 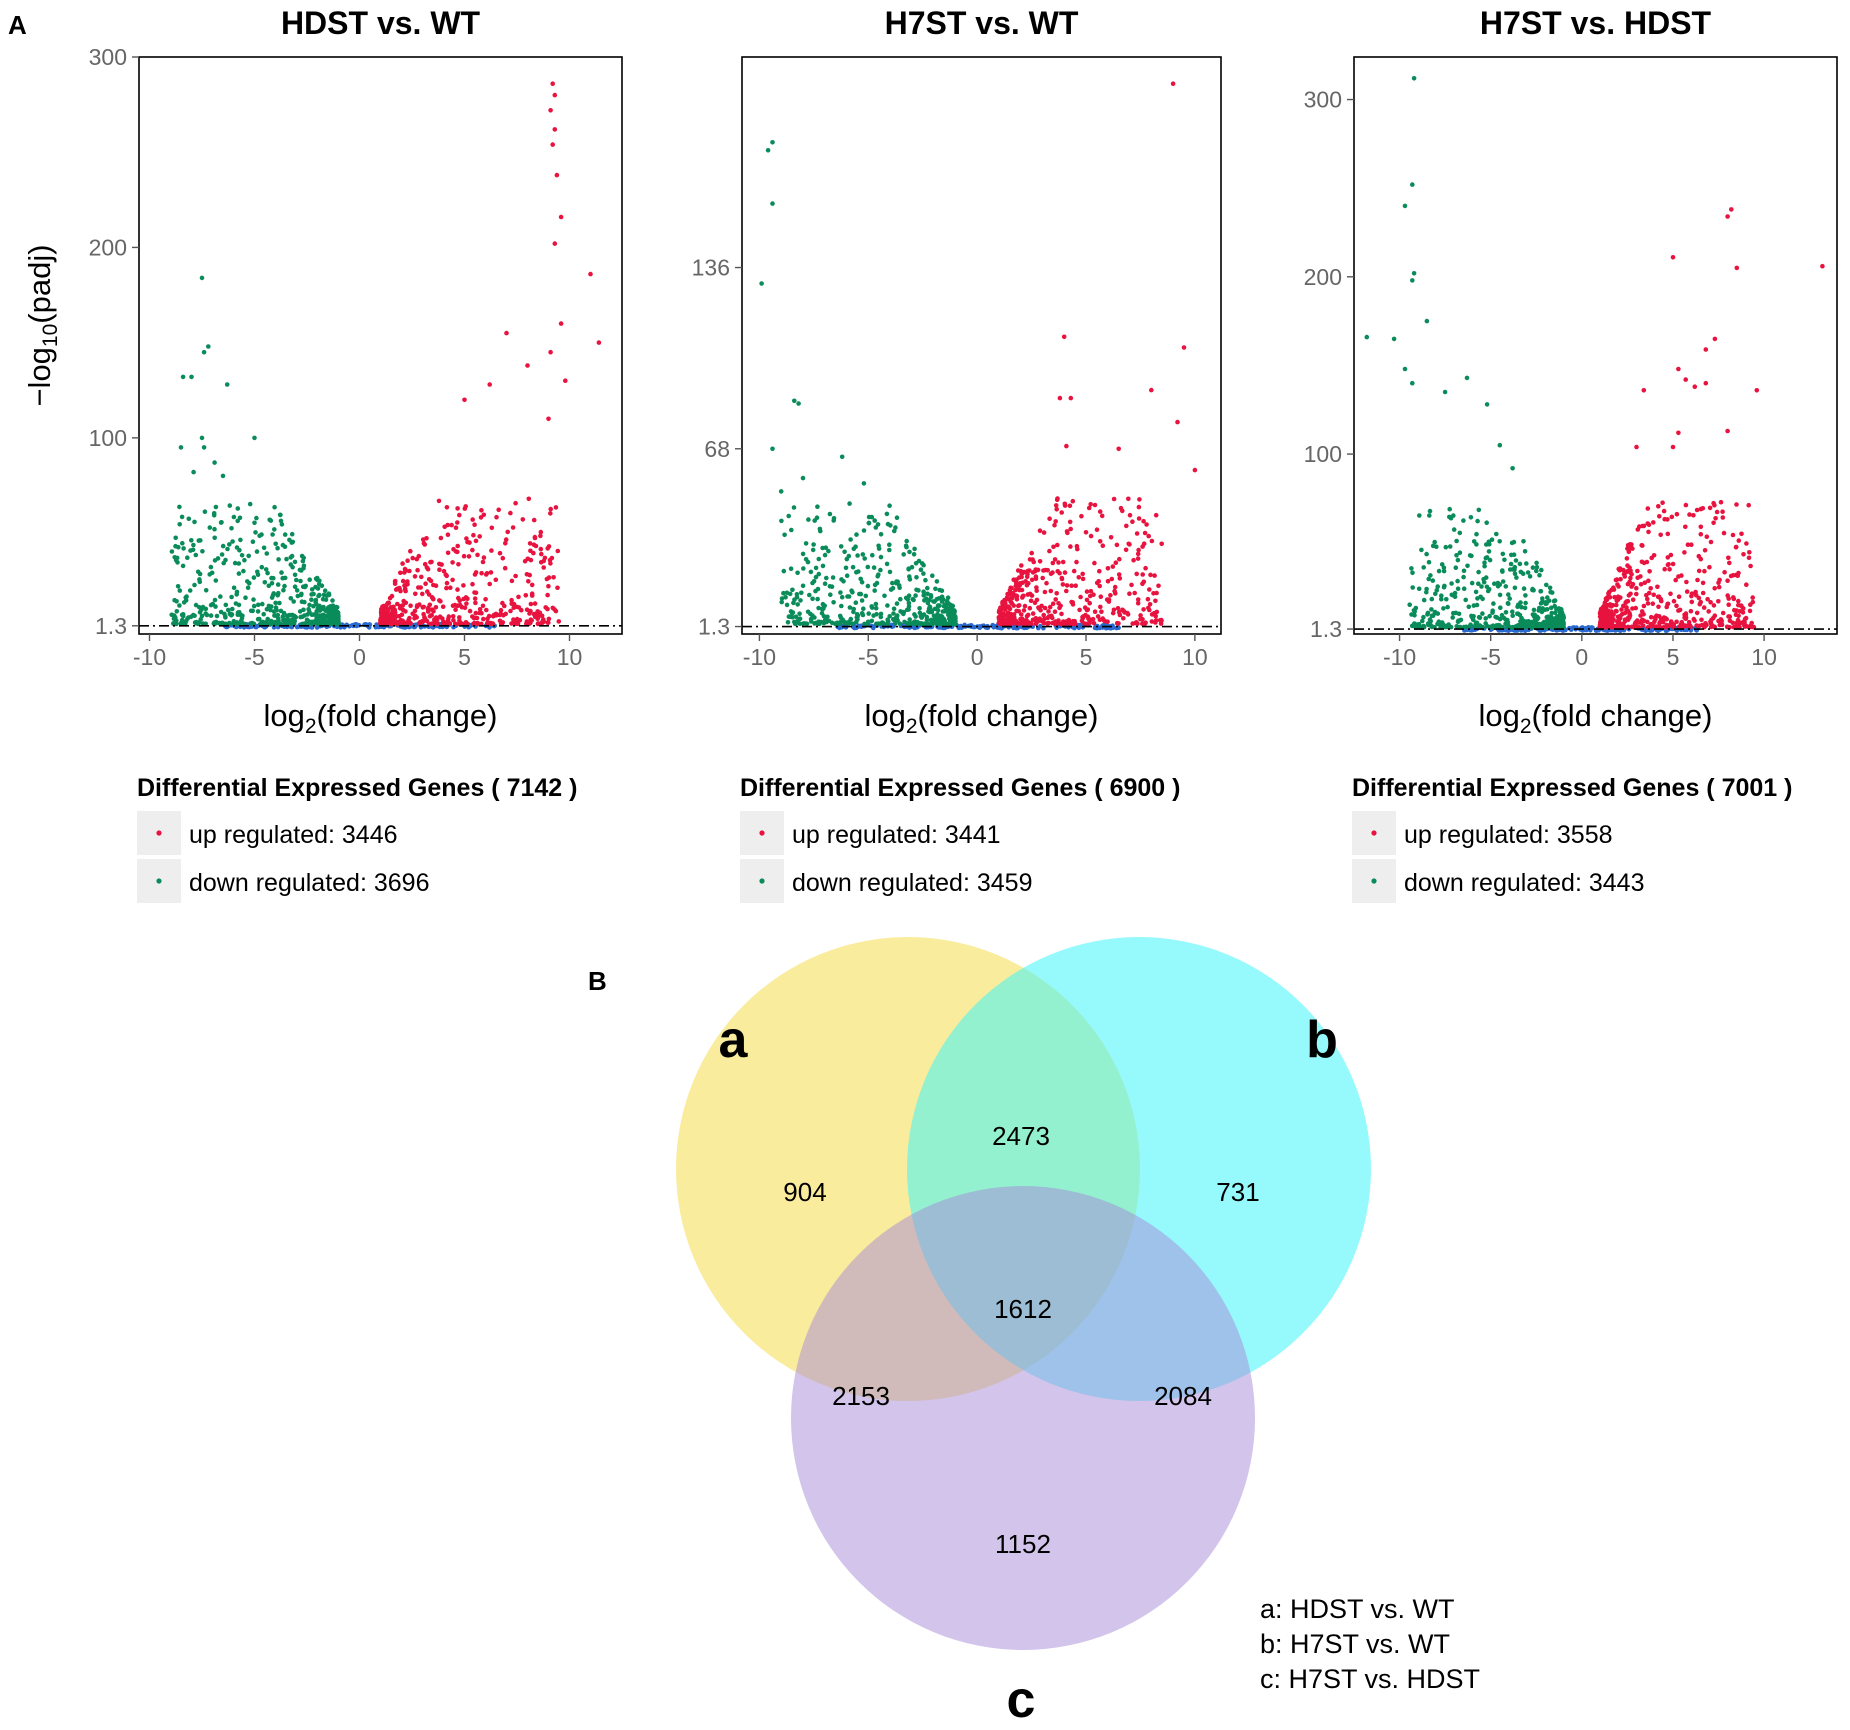 I want to click on venn-count-ac: 2153, so click(x=861, y=1396).